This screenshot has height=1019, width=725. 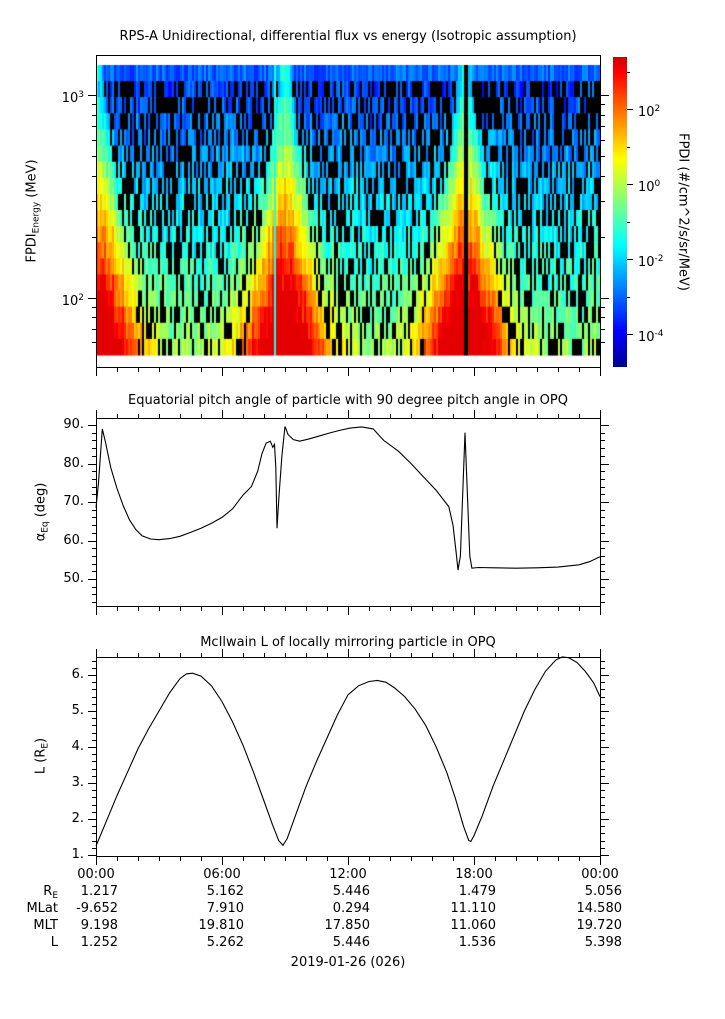 What do you see at coordinates (473, 925) in the screenshot?
I see `ephemeris-value: 11.060` at bounding box center [473, 925].